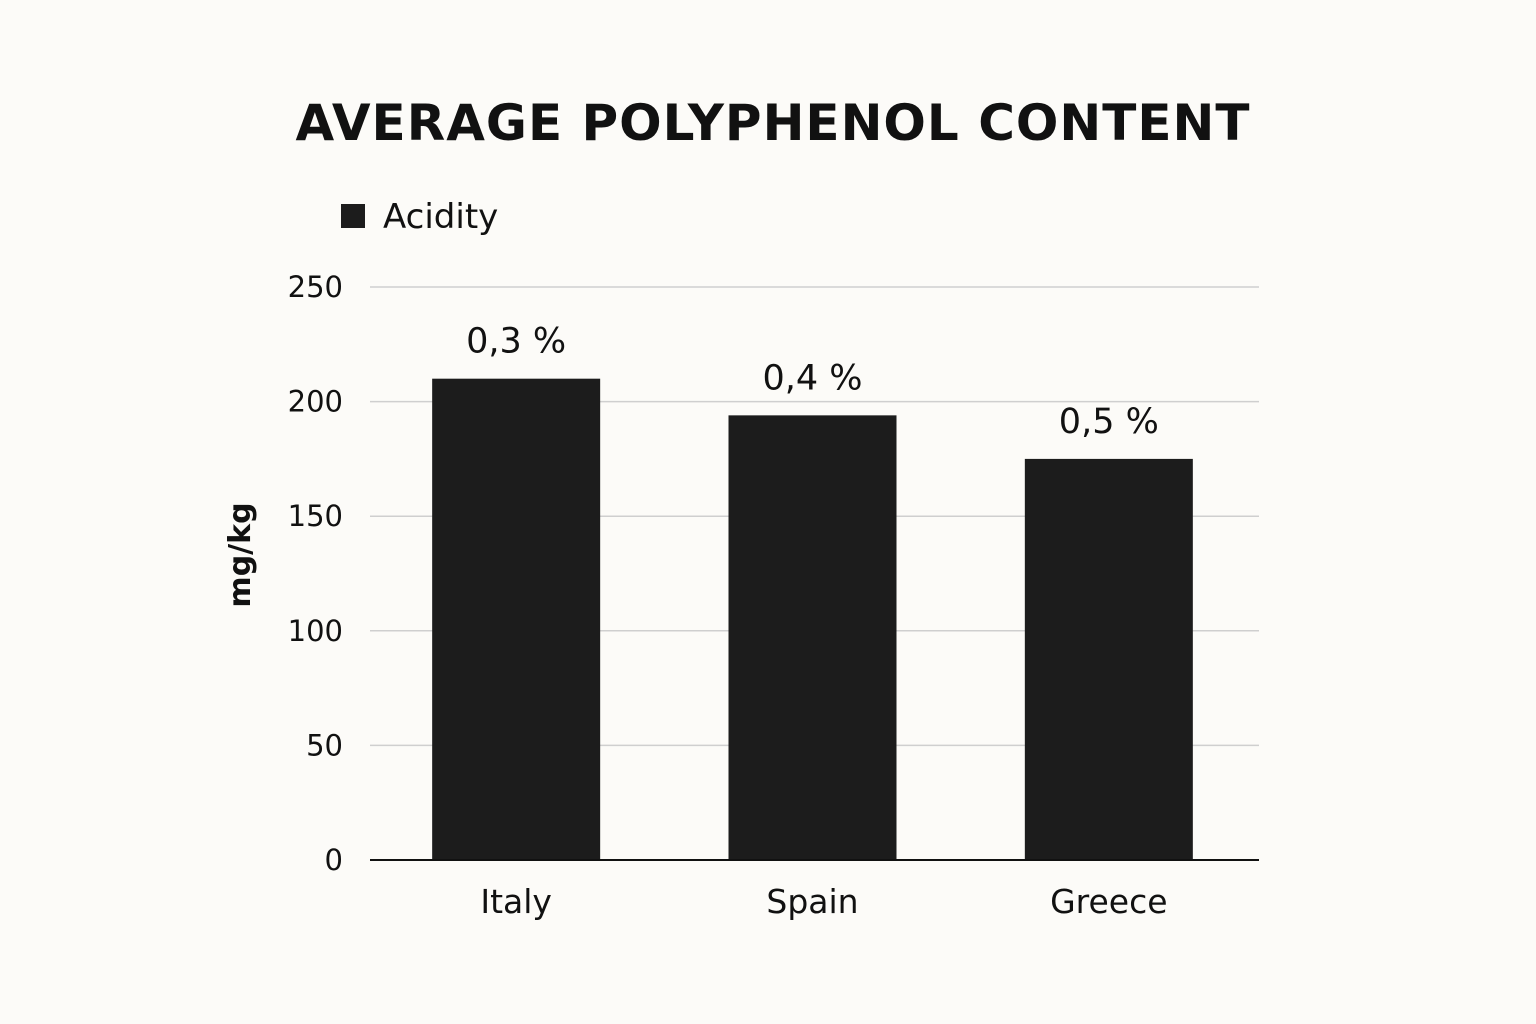 The height and width of the screenshot is (1024, 1536). I want to click on y-tick-label: 150, so click(315, 516).